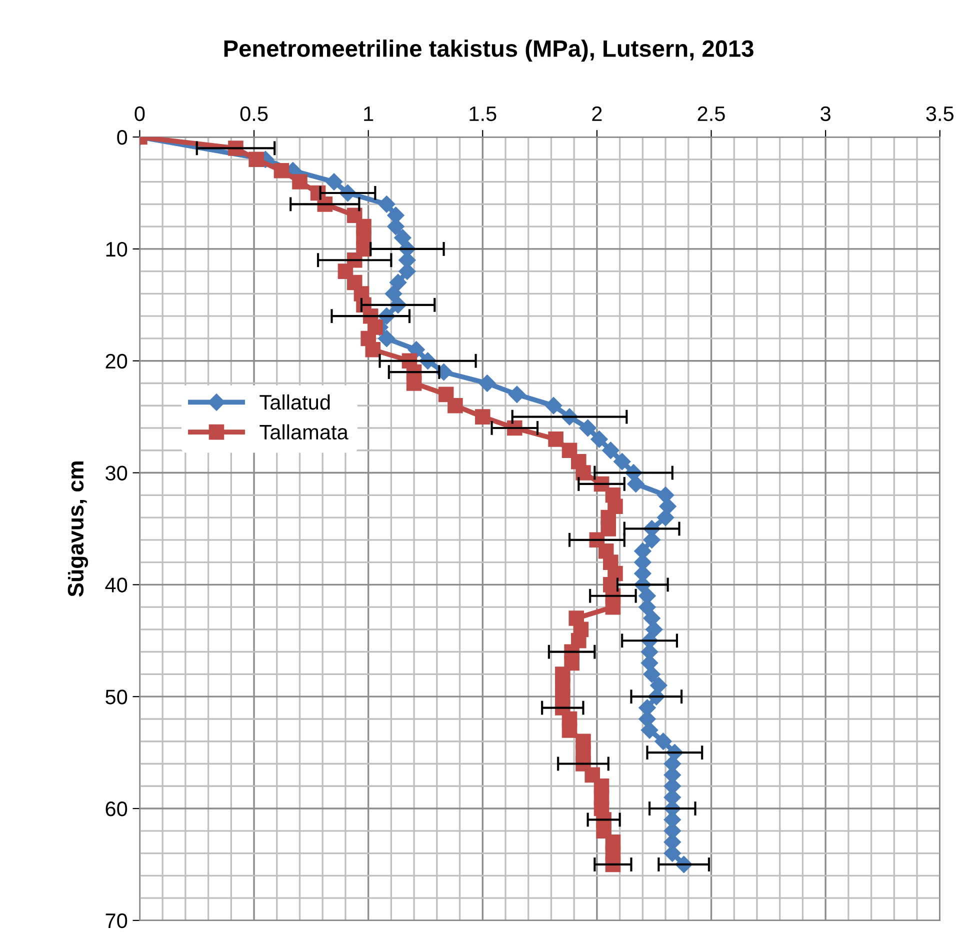 The image size is (977, 945). Describe the element at coordinates (597, 113) in the screenshot. I see `x-tick-label: 2` at that location.